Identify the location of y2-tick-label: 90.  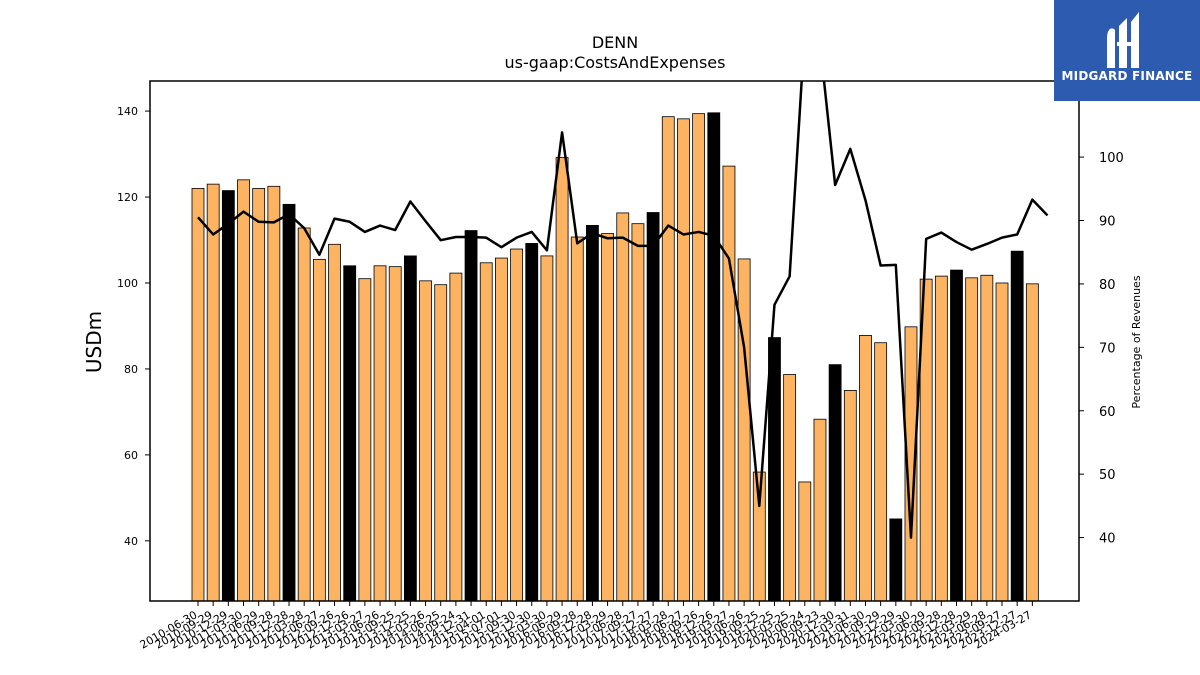
(1107, 222).